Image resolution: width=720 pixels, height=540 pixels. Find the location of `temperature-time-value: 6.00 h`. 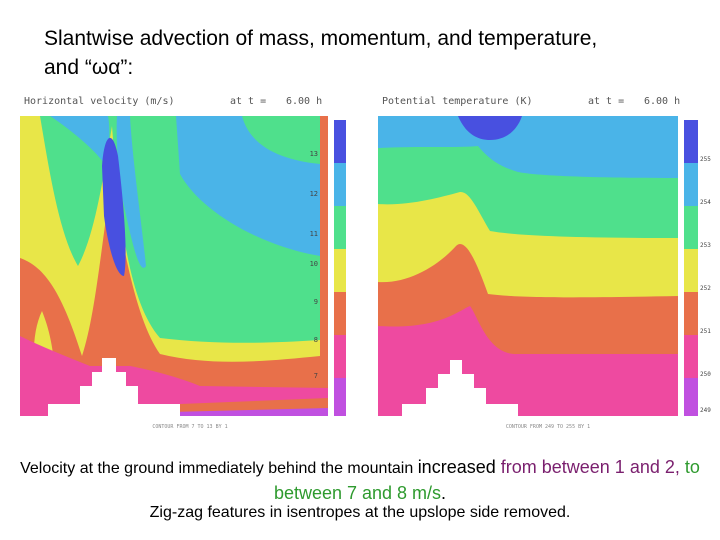

temperature-time-value: 6.00 h is located at coordinates (662, 101).